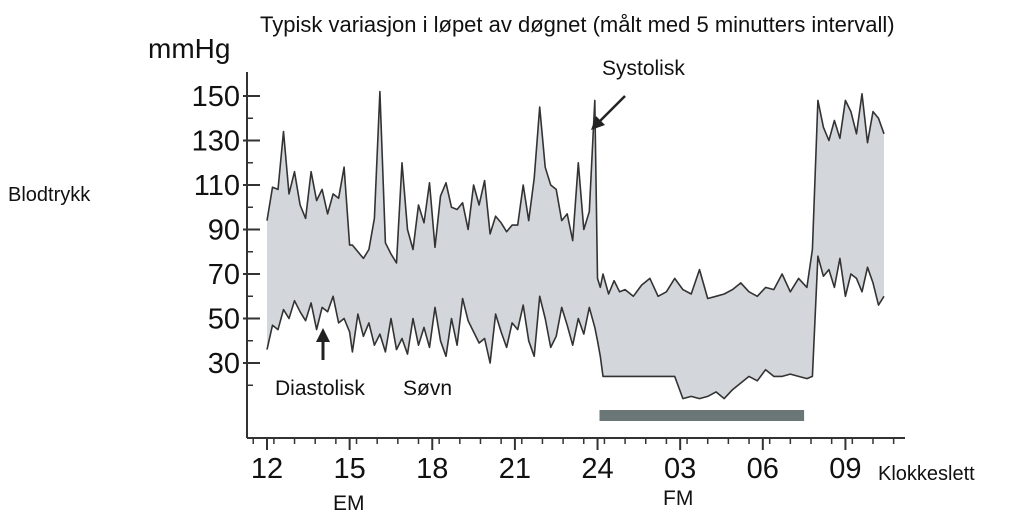 The image size is (1017, 518). What do you see at coordinates (638, 93) in the screenshot?
I see `systolic-annotation: Systolisk` at bounding box center [638, 93].